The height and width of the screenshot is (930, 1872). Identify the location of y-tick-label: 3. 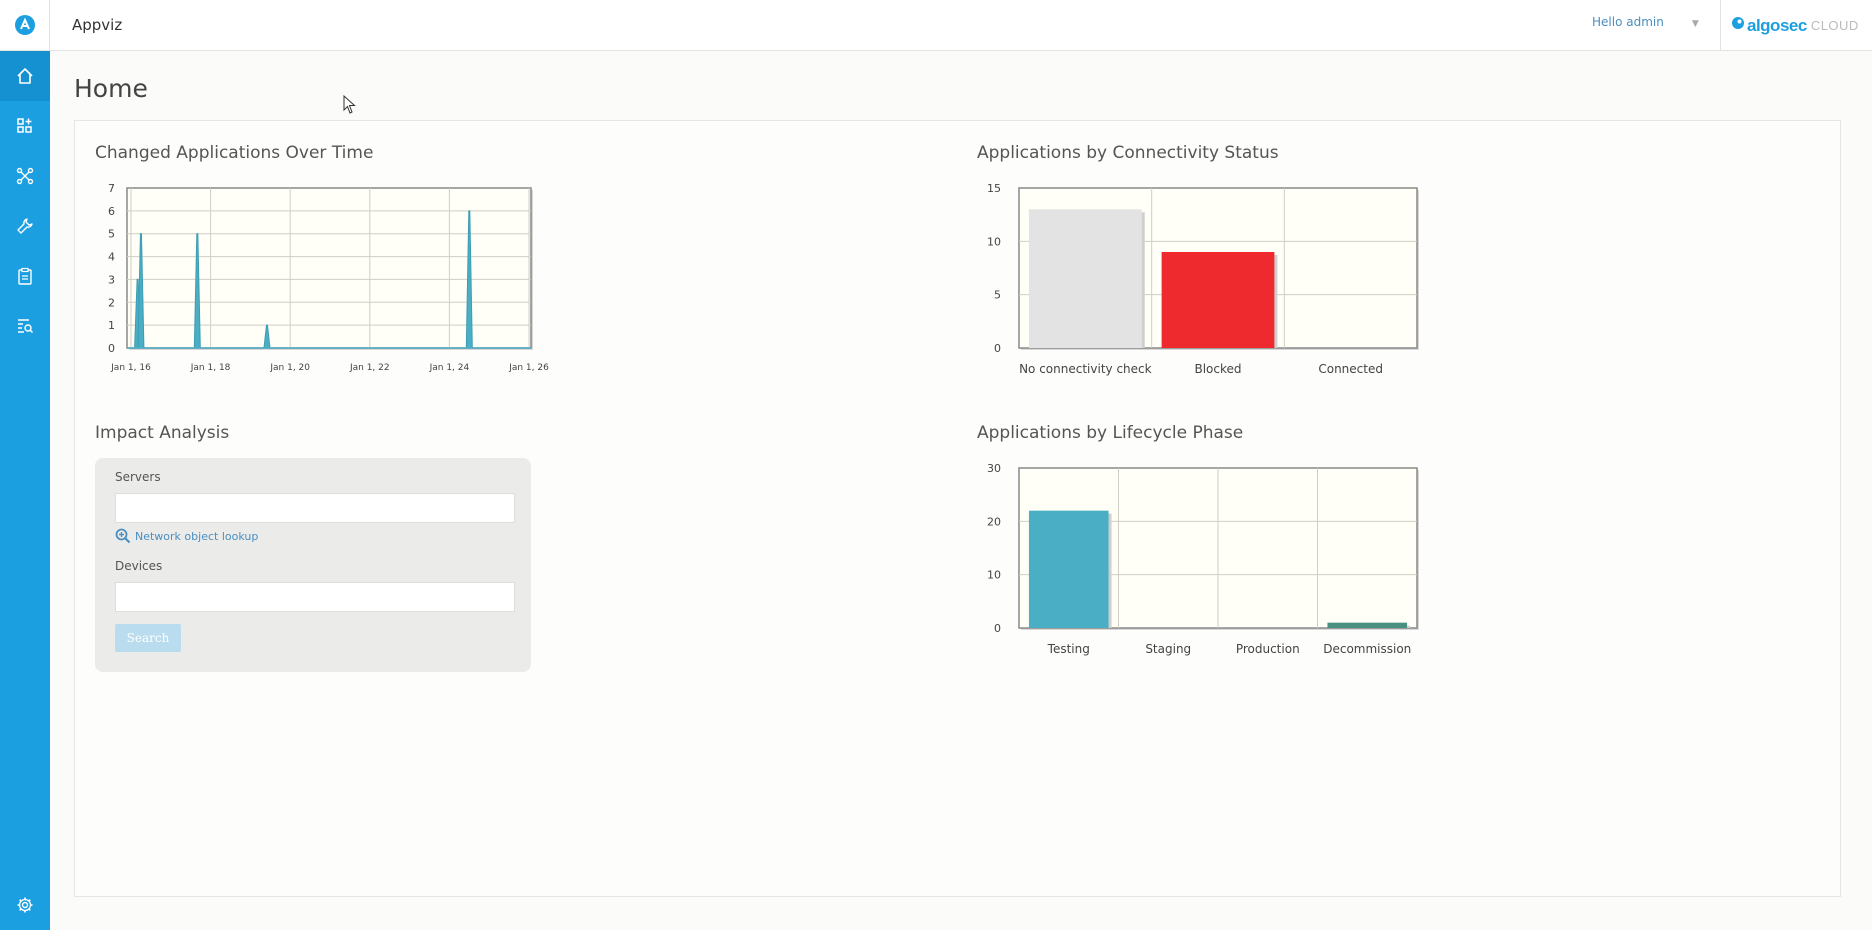
(111, 279).